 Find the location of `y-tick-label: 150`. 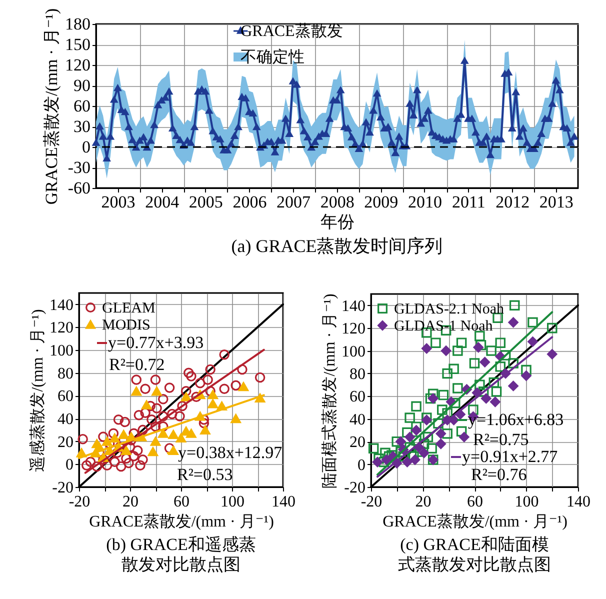

y-tick-label: 150 is located at coordinates (77, 44).